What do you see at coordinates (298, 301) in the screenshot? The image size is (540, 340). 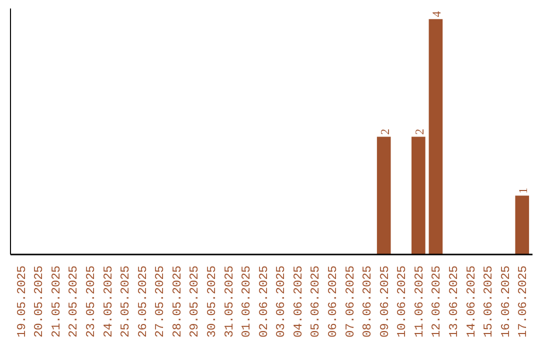 I see `x-tick-label: 04.06.2025` at bounding box center [298, 301].